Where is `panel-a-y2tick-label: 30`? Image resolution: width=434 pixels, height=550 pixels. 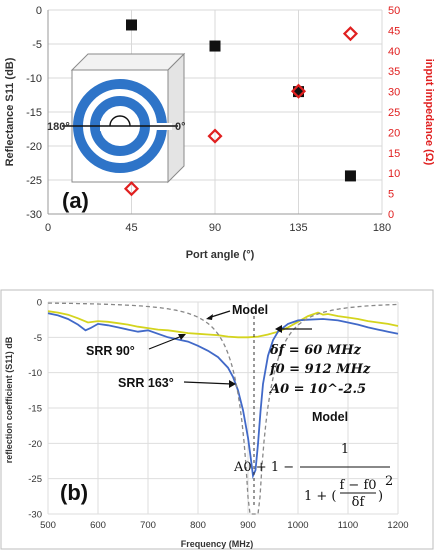
panel-a-y2tick-label: 30 is located at coordinates (394, 93).